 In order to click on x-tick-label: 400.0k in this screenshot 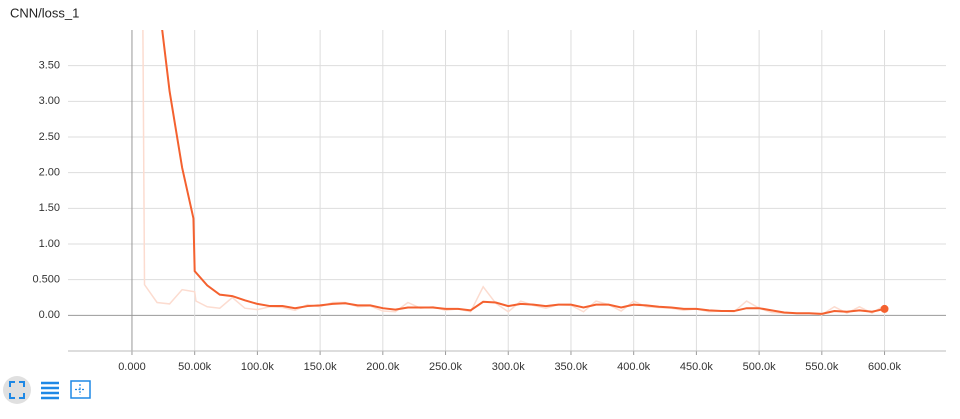, I will do `click(634, 367)`.